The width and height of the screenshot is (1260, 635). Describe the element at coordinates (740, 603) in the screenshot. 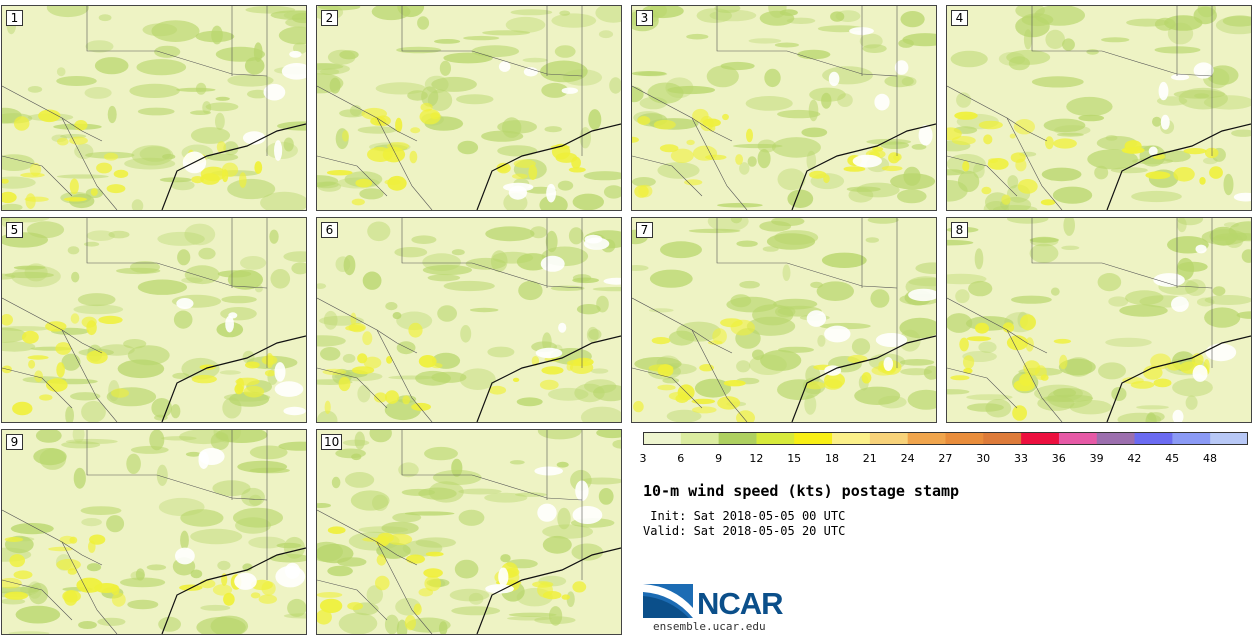

I see `ncar-logo-text: NCAR` at that location.